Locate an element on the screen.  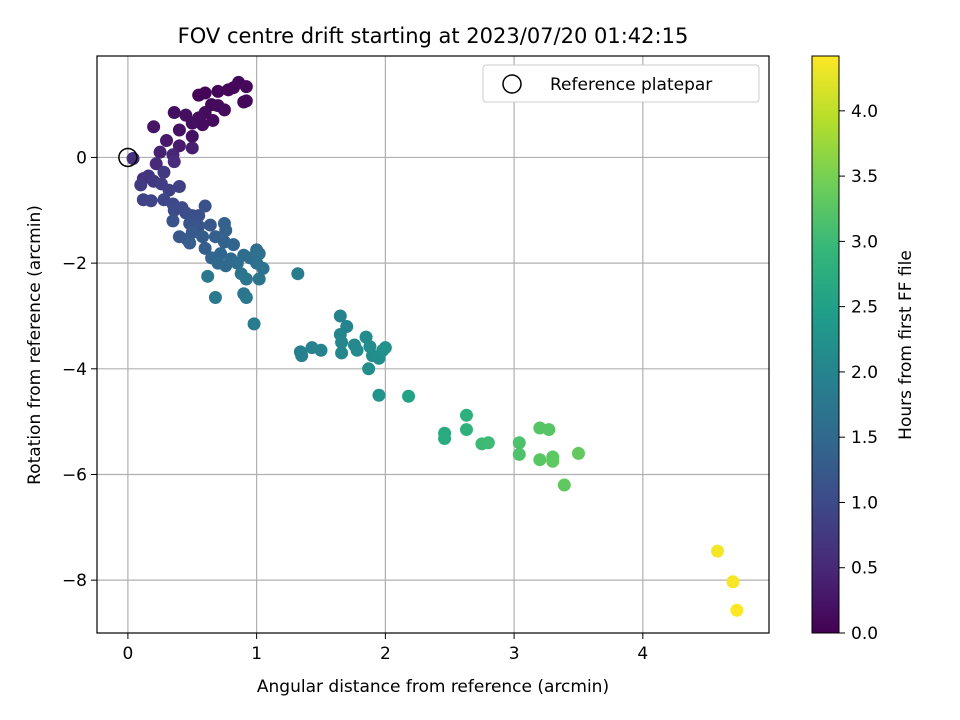
colorbar-tick-label: 0.5 is located at coordinates (864, 569).